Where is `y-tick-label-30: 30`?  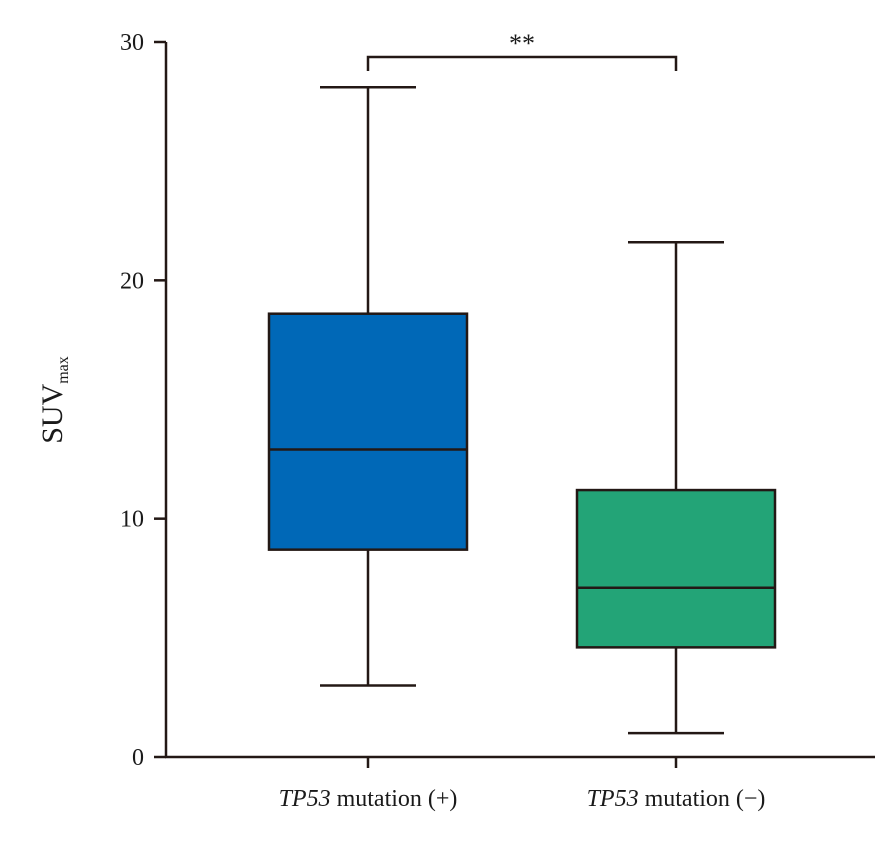
y-tick-label-30: 30 is located at coordinates (132, 43).